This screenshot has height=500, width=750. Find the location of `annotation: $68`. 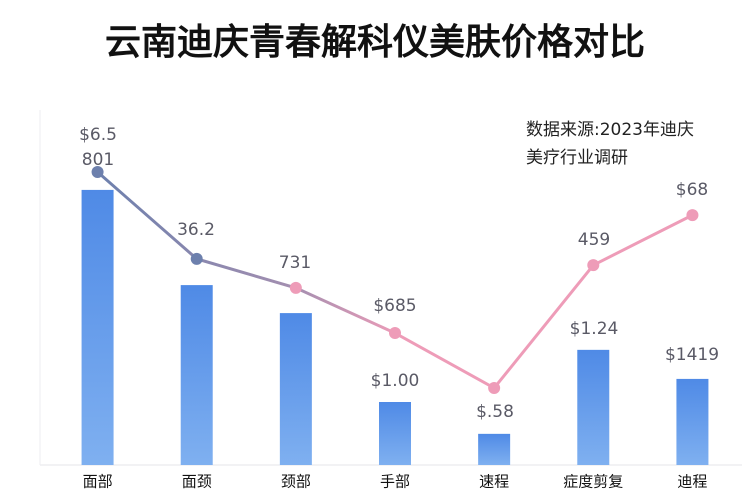

annotation: $68 is located at coordinates (692, 190).